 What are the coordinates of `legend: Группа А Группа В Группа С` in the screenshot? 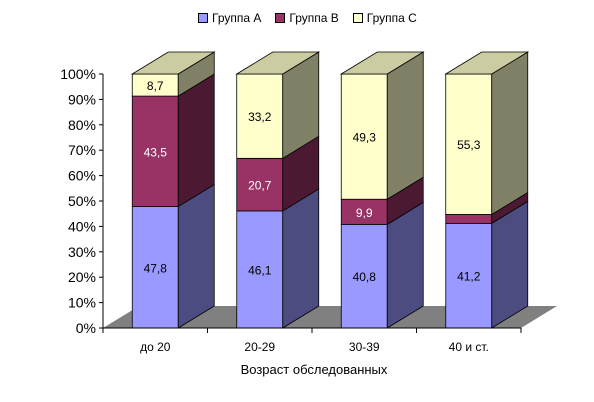 It's located at (307, 18).